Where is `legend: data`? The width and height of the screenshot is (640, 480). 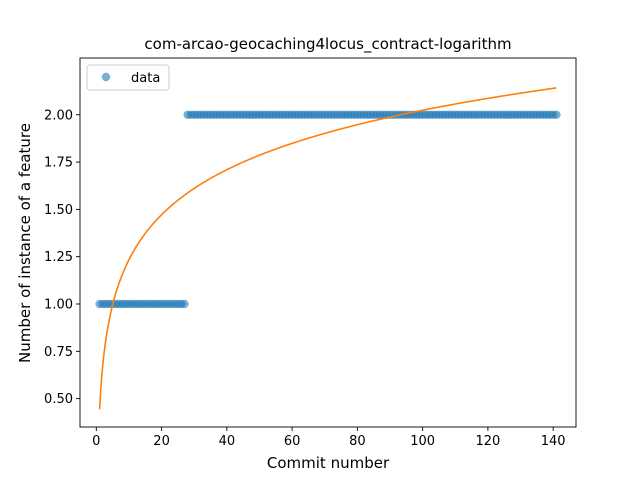
legend: data is located at coordinates (128, 77).